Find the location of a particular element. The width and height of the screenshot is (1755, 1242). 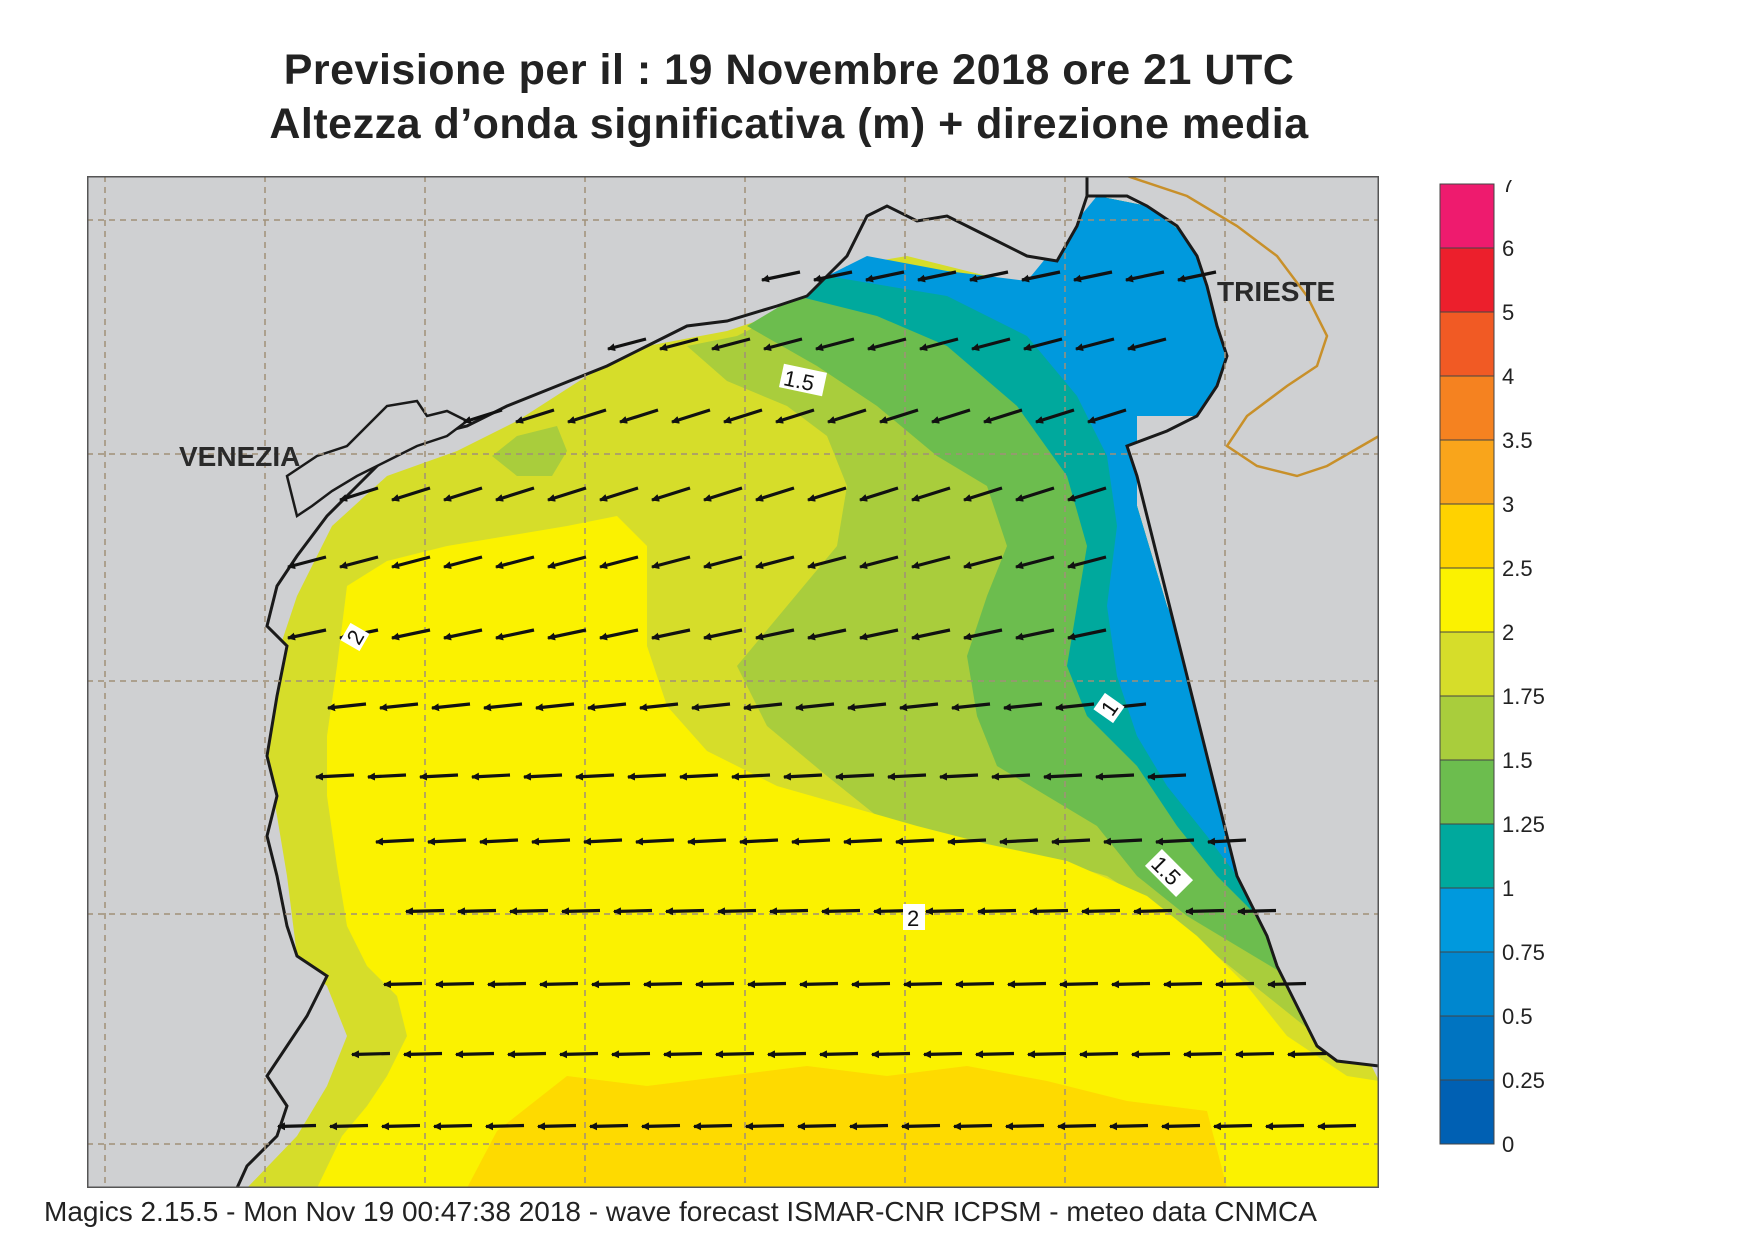

colorbar-tick-label: 2.5 is located at coordinates (1517, 568).